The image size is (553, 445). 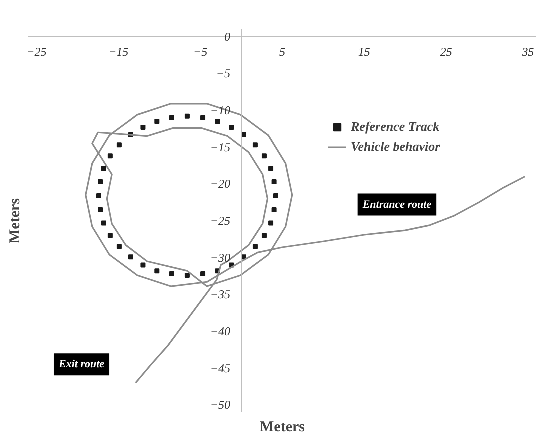 I want to click on x-tick-label: −15, so click(x=118, y=51).